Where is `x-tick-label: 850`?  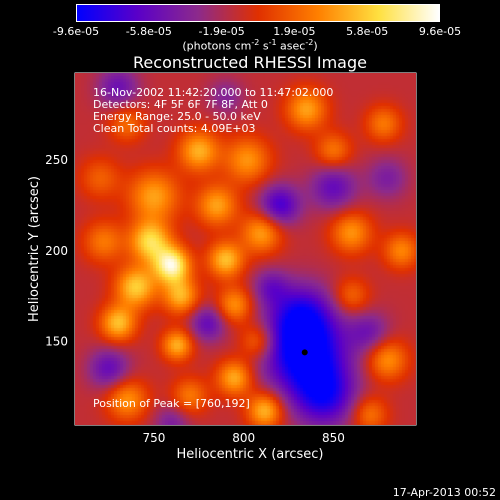
x-tick-label: 850 is located at coordinates (333, 438).